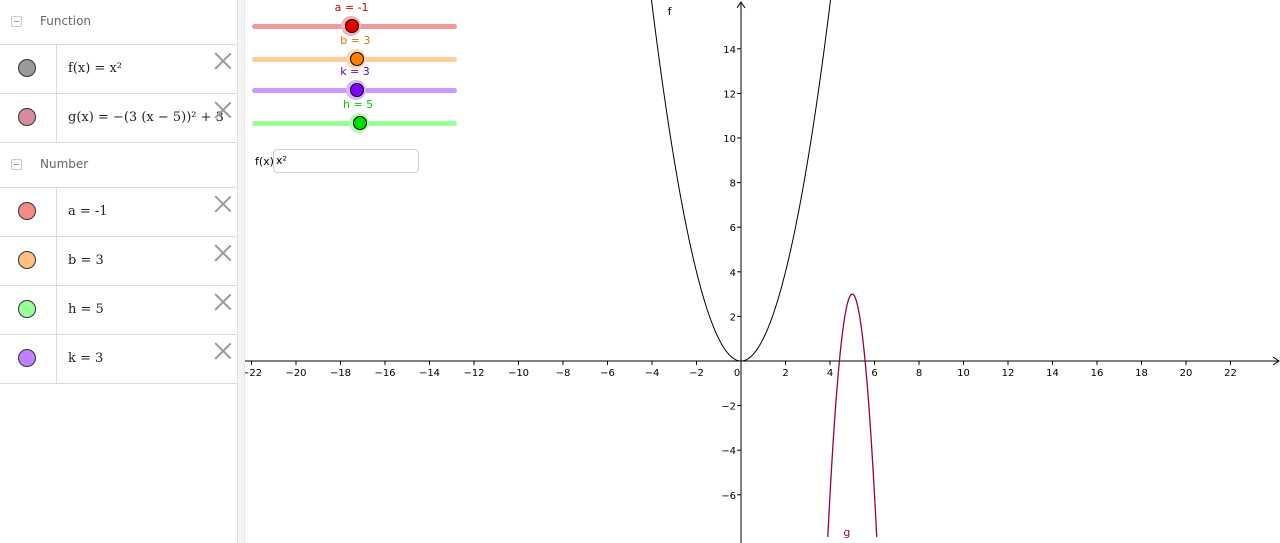  What do you see at coordinates (241, 271) in the screenshot?
I see `view-divider` at bounding box center [241, 271].